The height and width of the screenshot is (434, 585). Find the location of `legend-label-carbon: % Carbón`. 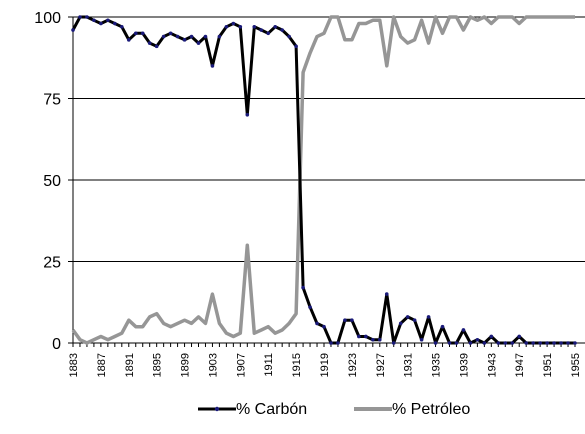

legend-label-carbon: % Carbón is located at coordinates (271, 409).